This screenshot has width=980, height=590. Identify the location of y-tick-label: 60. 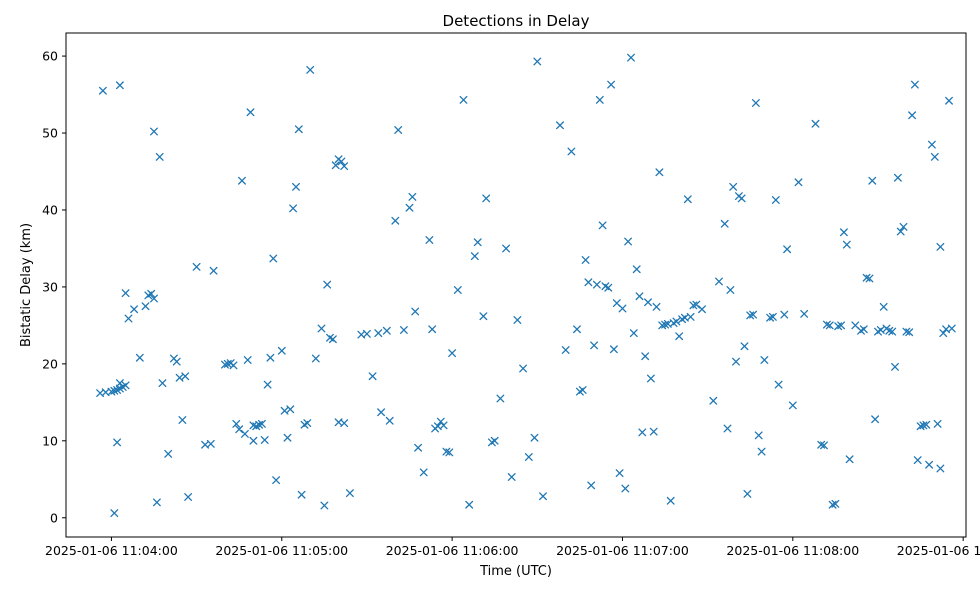
(50, 56).